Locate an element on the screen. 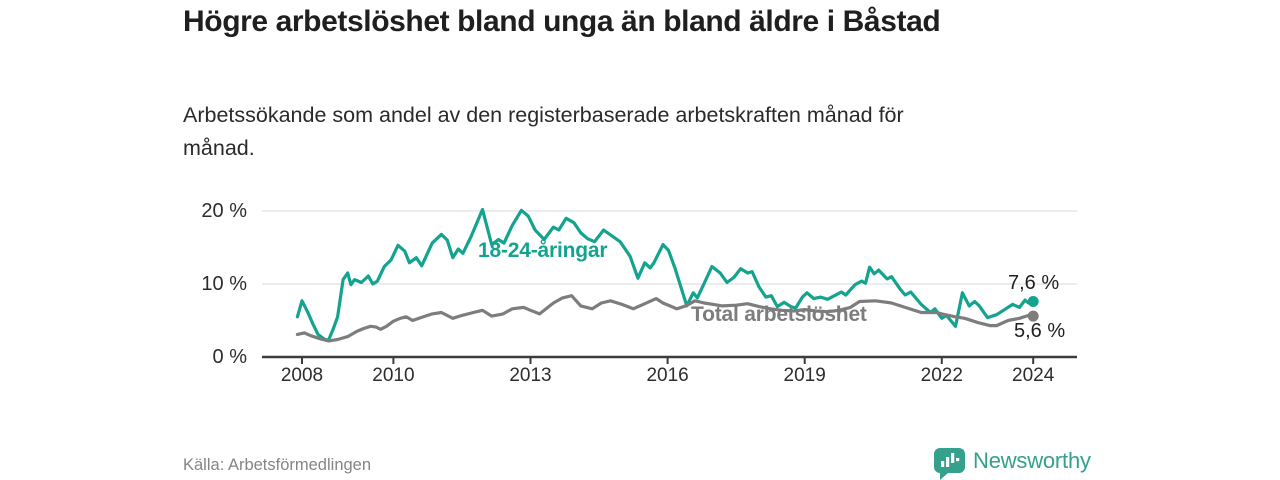 This screenshot has height=480, width=1280. source-note: Källa: Arbetsförmedlingen is located at coordinates (277, 465).